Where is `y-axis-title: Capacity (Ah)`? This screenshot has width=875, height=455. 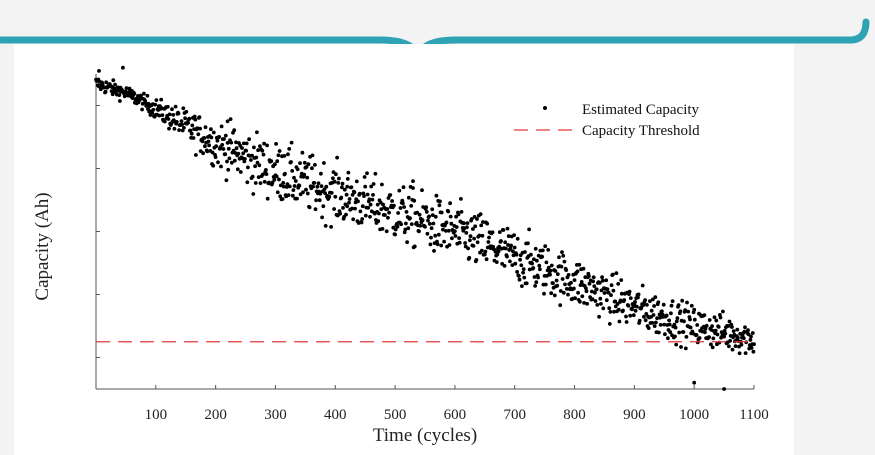 y-axis-title: Capacity (Ah) is located at coordinates (42, 246).